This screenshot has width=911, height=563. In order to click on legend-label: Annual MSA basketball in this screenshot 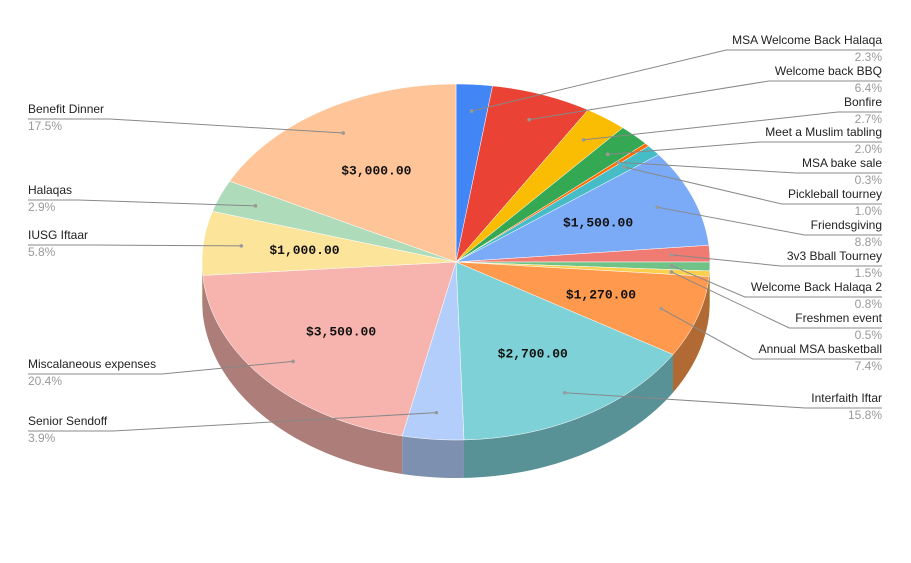, I will do `click(820, 349)`.